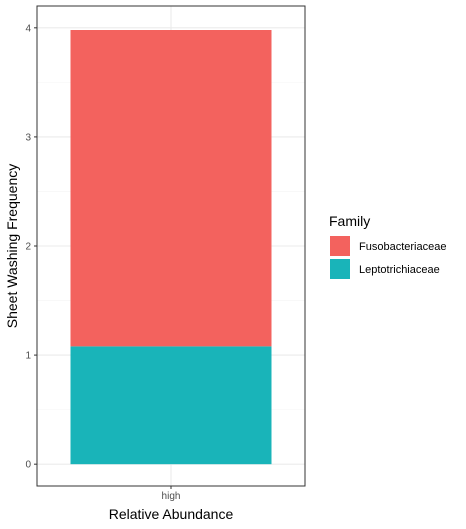  Describe the element at coordinates (402, 247) in the screenshot. I see `legend-label: Fusobacteriaceae` at that location.